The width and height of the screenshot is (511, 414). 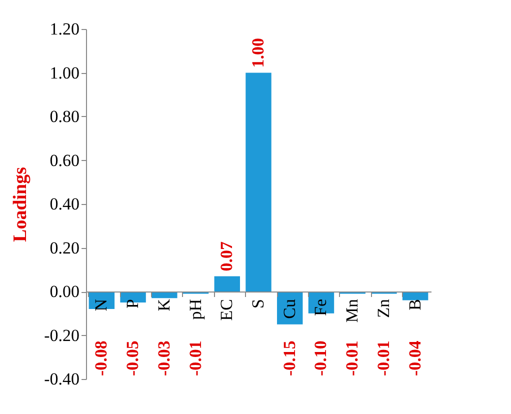 I want to click on x-tick-label: S, so click(x=258, y=303).